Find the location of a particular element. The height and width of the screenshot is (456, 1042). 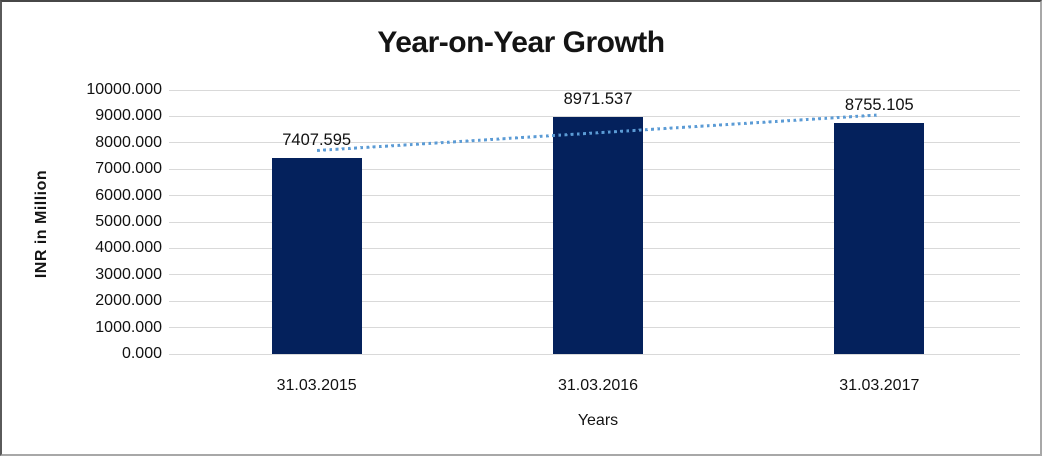

x-tick-label: 31.03.2016 is located at coordinates (598, 385).